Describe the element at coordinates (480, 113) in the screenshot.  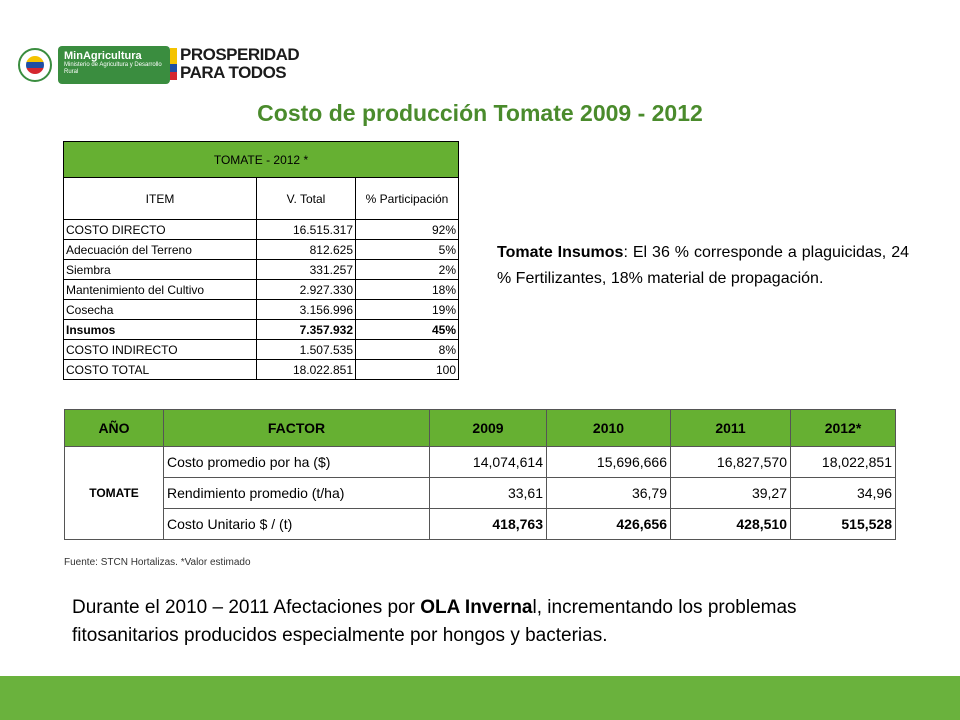
I see `page-title: Costo de producción Tomate 2009 - 2012` at that location.